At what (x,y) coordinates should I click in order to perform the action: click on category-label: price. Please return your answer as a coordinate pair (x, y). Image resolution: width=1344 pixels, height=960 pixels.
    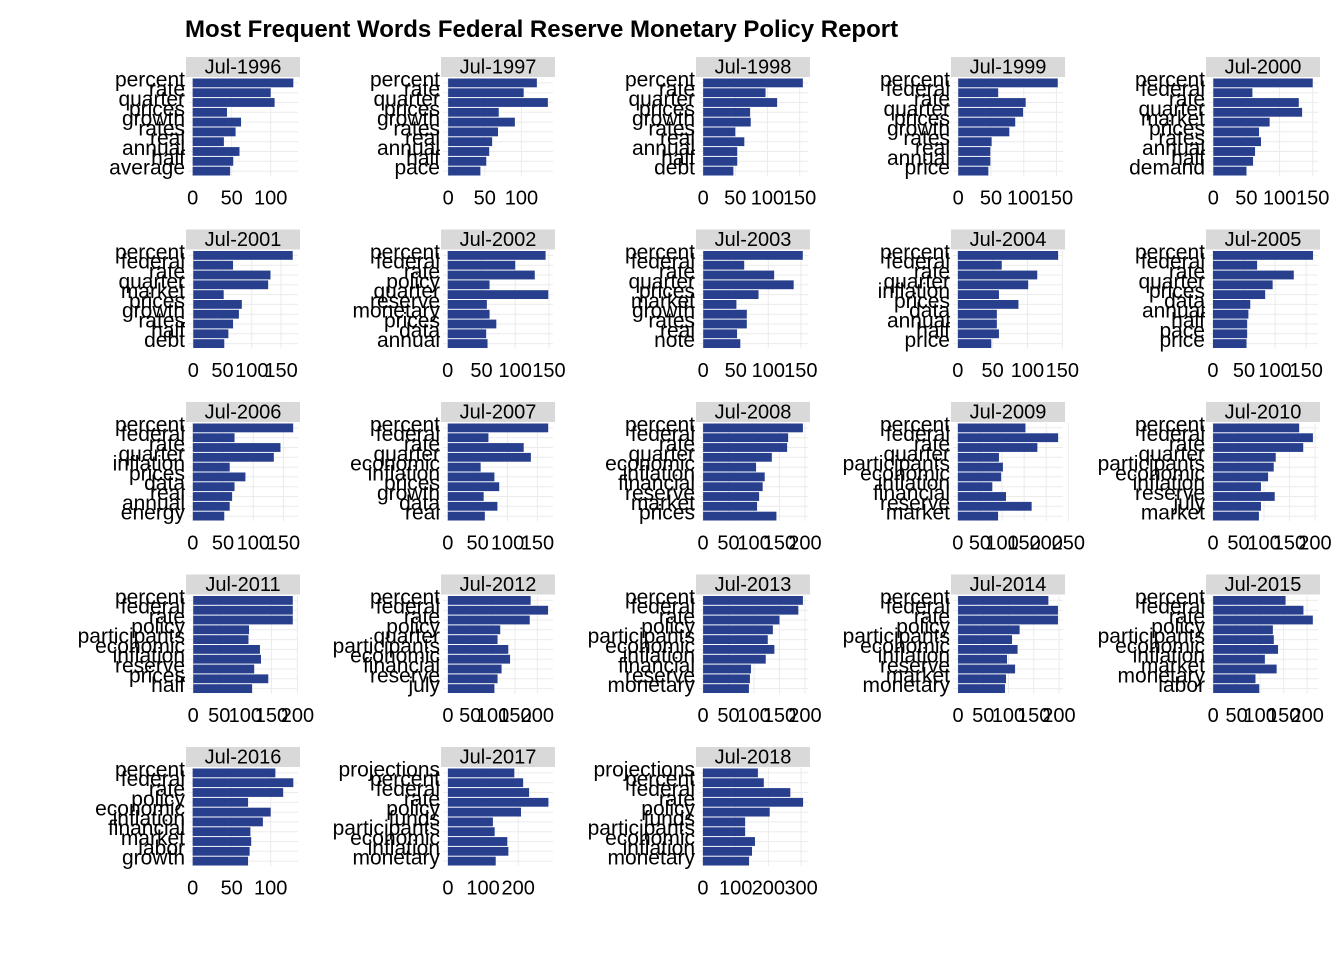
    Looking at the image, I should click on (927, 168).